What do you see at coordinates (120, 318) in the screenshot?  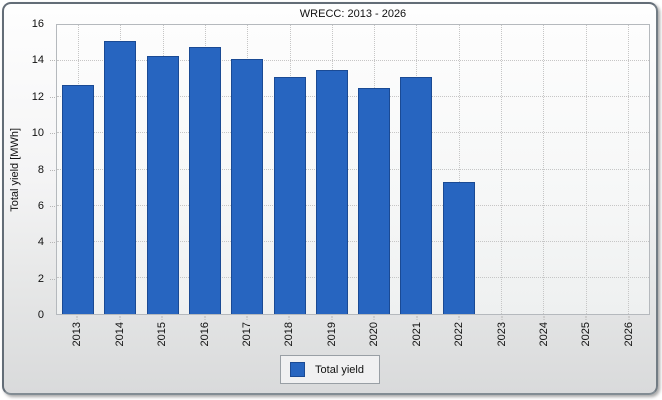 I see `x-tick-2014` at bounding box center [120, 318].